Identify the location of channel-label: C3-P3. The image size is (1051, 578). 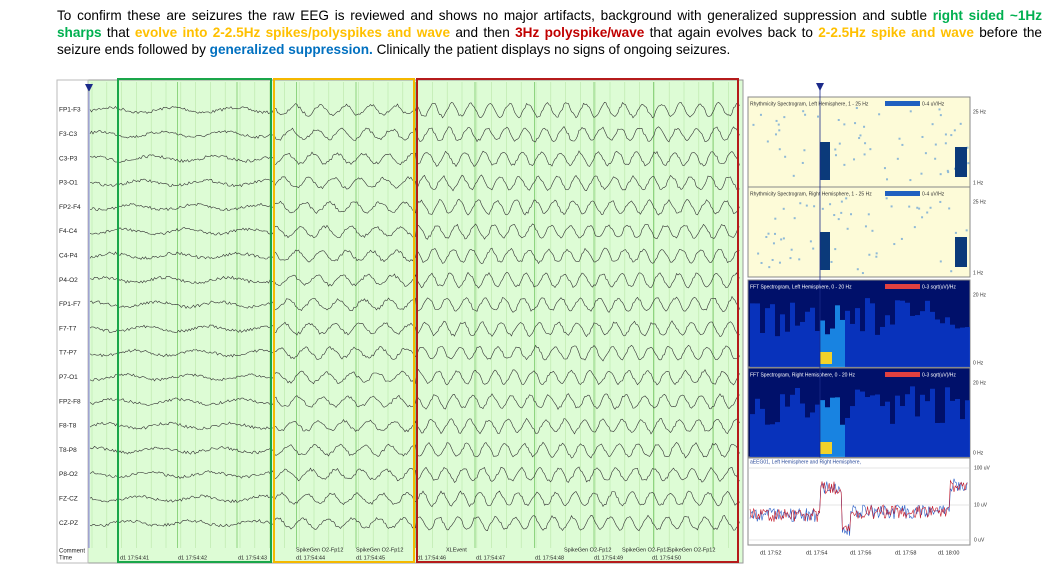
(68, 158).